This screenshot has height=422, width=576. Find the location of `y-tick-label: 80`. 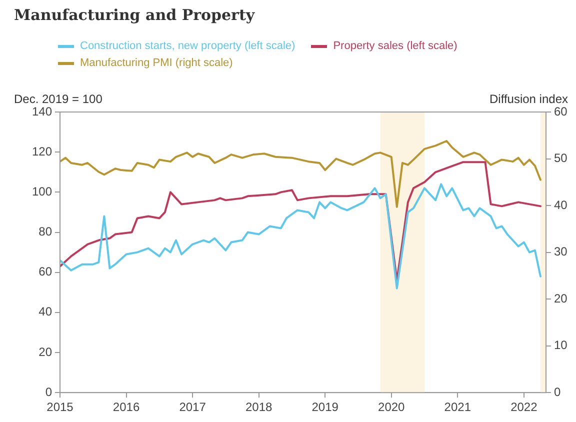

y-tick-label: 80 is located at coordinates (45, 231).